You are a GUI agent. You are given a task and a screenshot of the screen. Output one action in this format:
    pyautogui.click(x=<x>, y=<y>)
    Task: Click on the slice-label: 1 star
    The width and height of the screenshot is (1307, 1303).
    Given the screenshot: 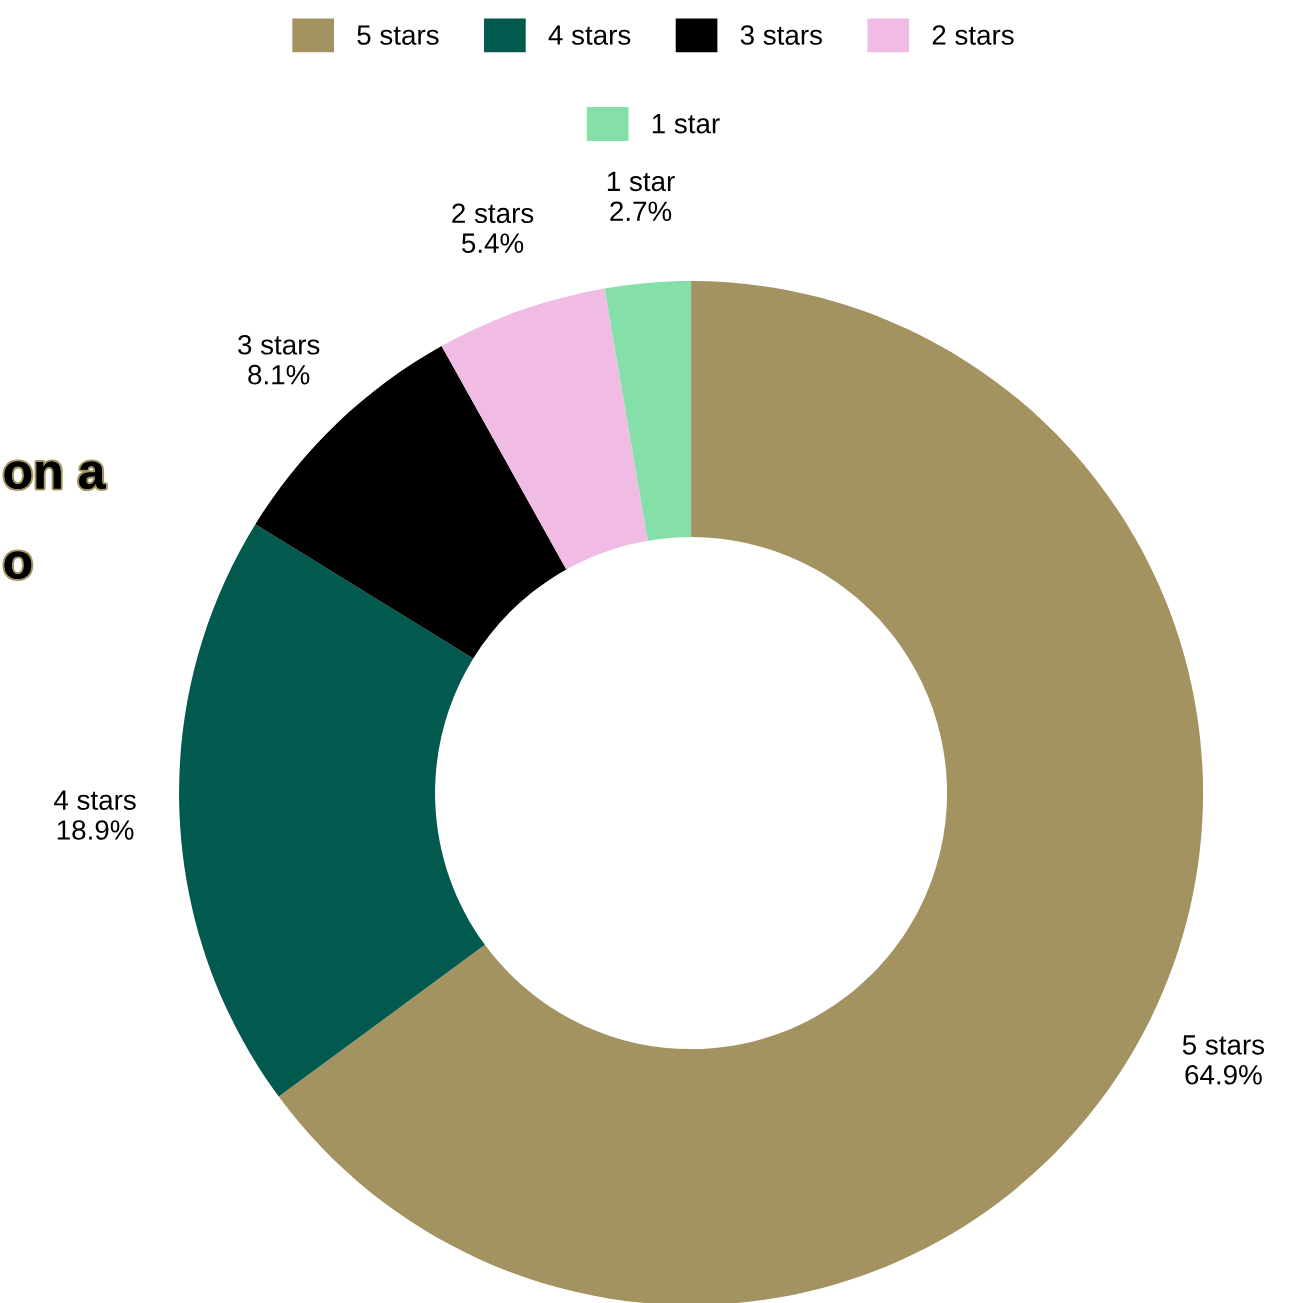 What is the action you would take?
    pyautogui.click(x=641, y=181)
    